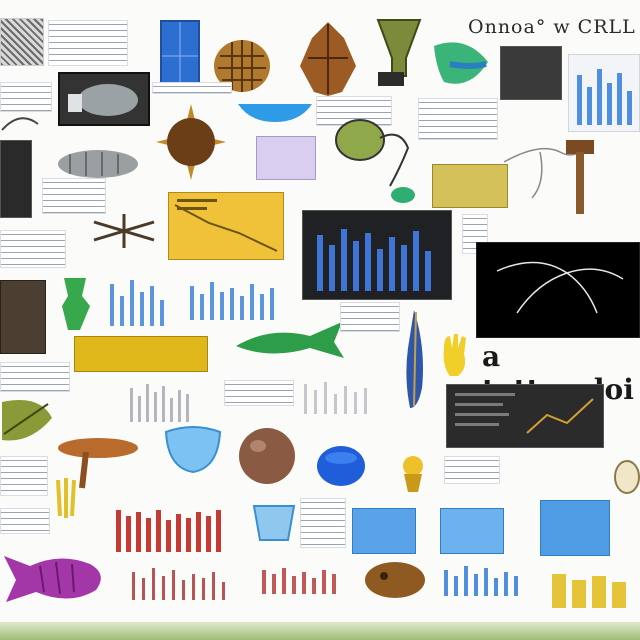 The height and width of the screenshot is (640, 640). What do you see at coordinates (55, 572) in the screenshot?
I see `purple-fish-specimen-icon` at bounding box center [55, 572].